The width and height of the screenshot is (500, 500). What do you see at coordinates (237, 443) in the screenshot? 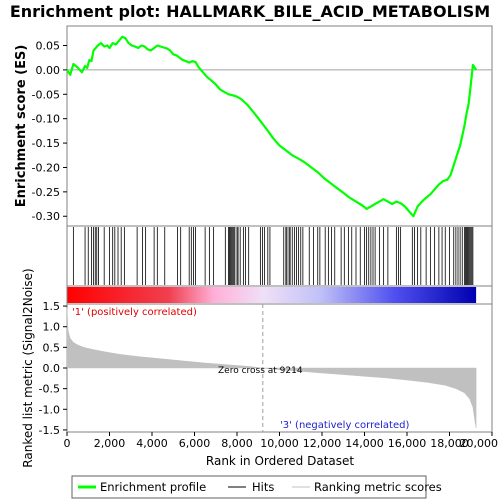
I see `x-tick-label: 8,000` at bounding box center [237, 443].